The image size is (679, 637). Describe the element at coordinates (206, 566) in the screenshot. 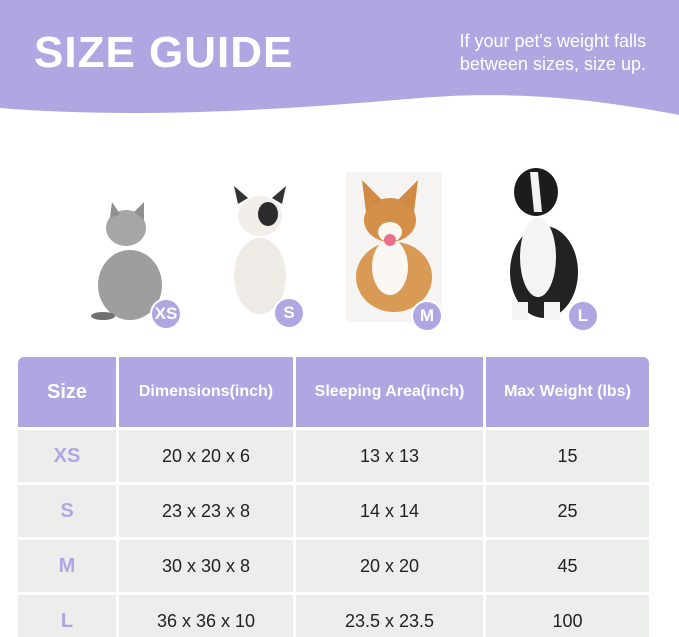

I see `dimensions-cell: 30 x 30 x 8` at that location.